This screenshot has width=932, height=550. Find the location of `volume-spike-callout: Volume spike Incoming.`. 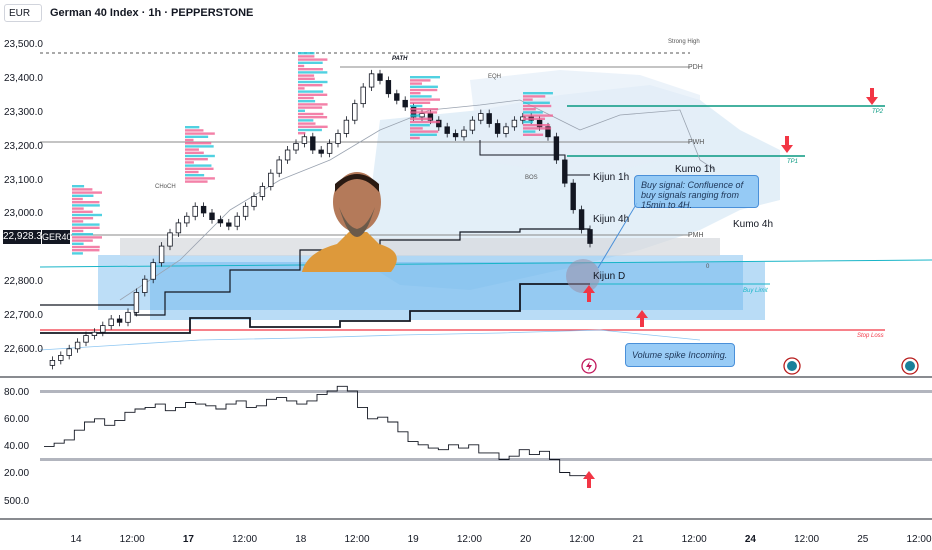

volume-spike-callout: Volume spike Incoming. is located at coordinates (680, 355).